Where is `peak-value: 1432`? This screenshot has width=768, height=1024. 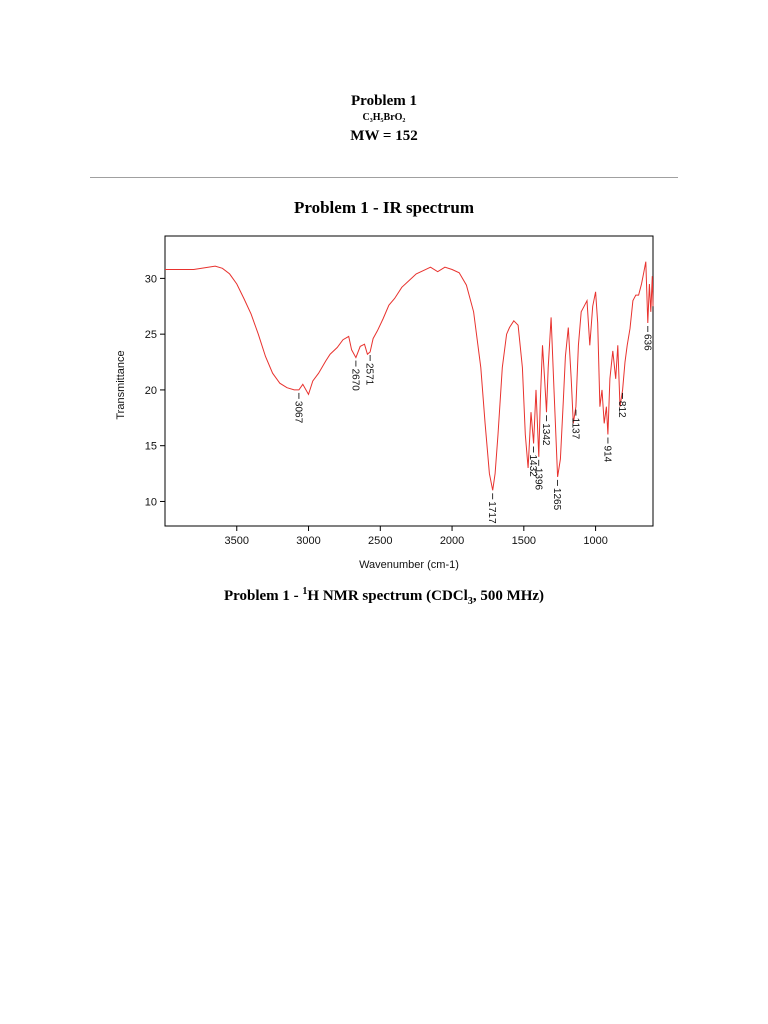
peak-value: 1432 is located at coordinates (532, 465).